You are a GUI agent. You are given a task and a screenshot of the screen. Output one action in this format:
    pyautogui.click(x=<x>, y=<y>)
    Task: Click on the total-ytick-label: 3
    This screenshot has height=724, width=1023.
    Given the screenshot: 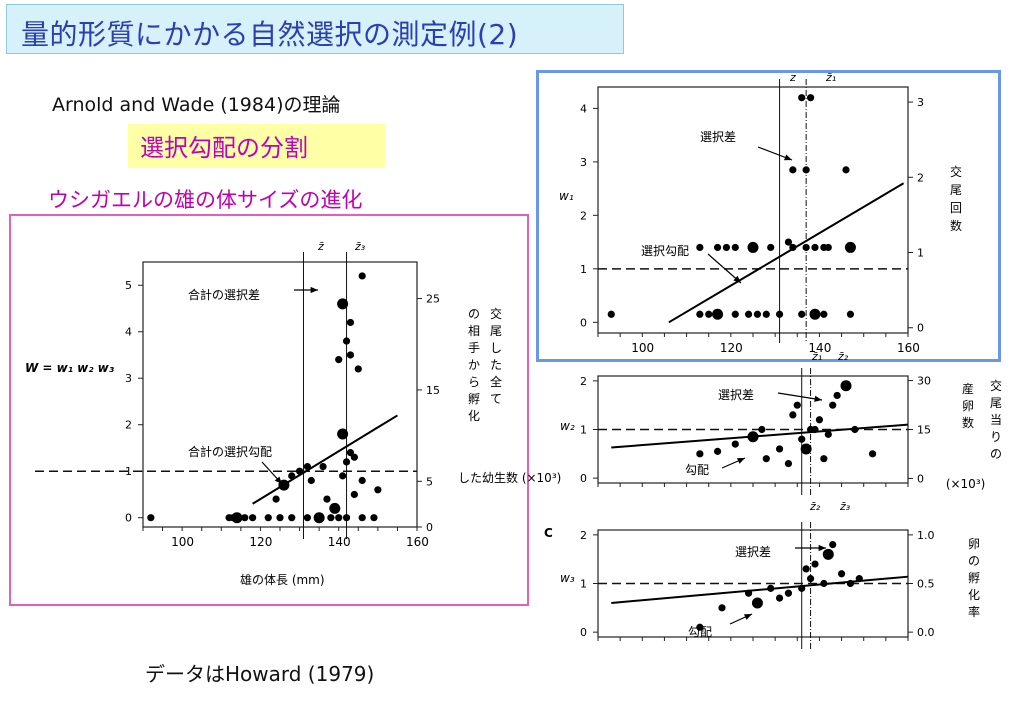 What is the action you would take?
    pyautogui.click(x=128, y=378)
    